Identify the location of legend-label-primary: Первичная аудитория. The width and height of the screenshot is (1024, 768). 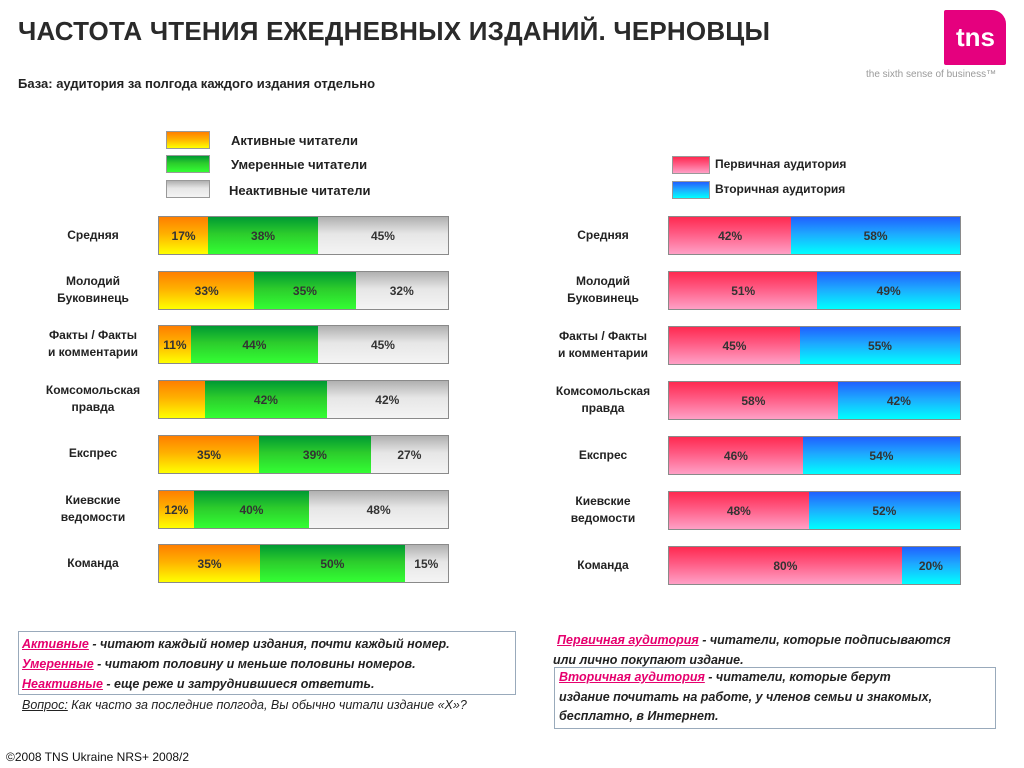
(781, 164).